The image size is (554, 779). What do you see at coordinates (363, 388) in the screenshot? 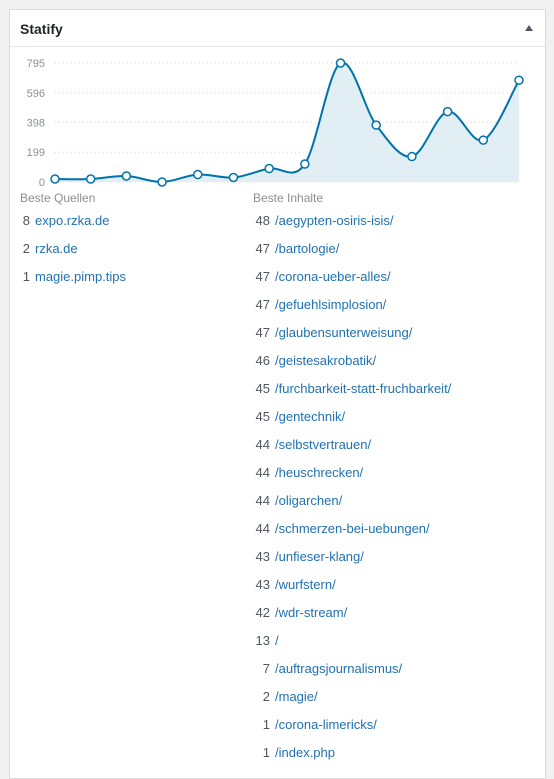
I see `item-link: /furchbarkeit-statt-fruchbarkeit/` at bounding box center [363, 388].